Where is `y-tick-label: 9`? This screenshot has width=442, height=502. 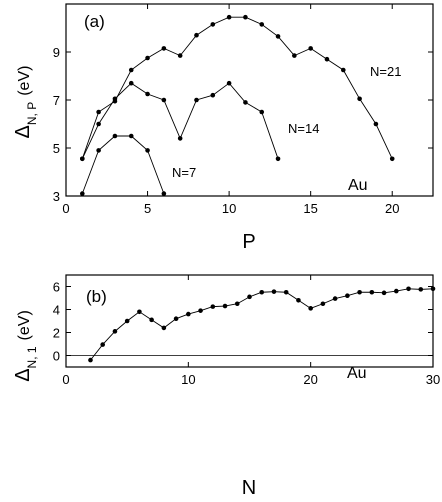 y-tick-label: 9 is located at coordinates (56, 52).